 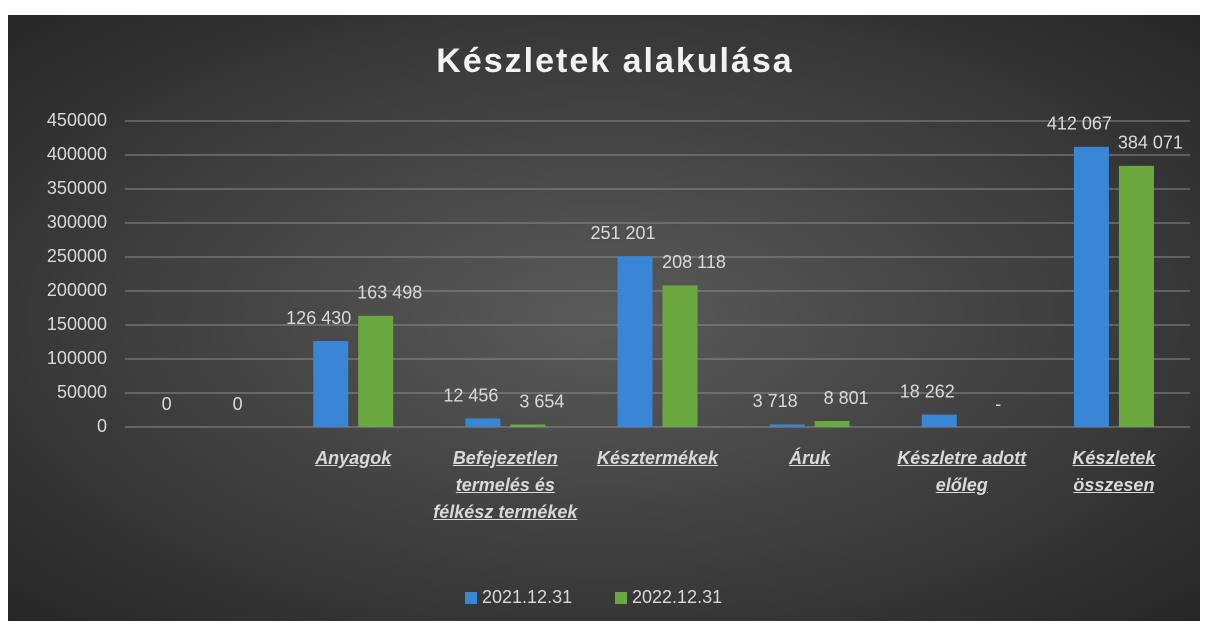 I want to click on legend-label: 2021.12.31, so click(x=527, y=597).